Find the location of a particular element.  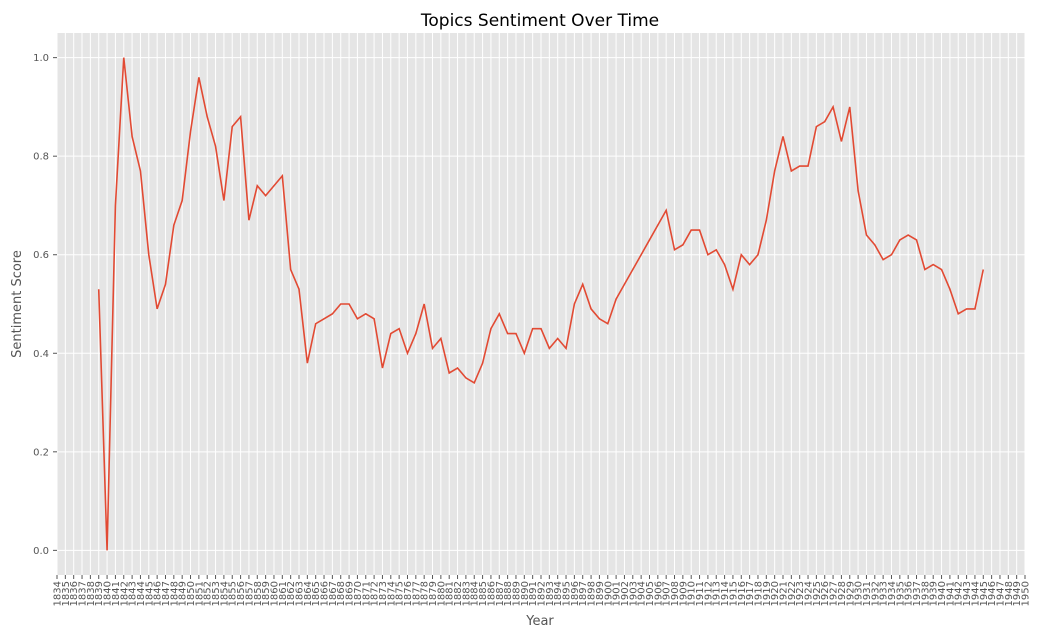

x-tick-label: 1944 is located at coordinates (975, 593).